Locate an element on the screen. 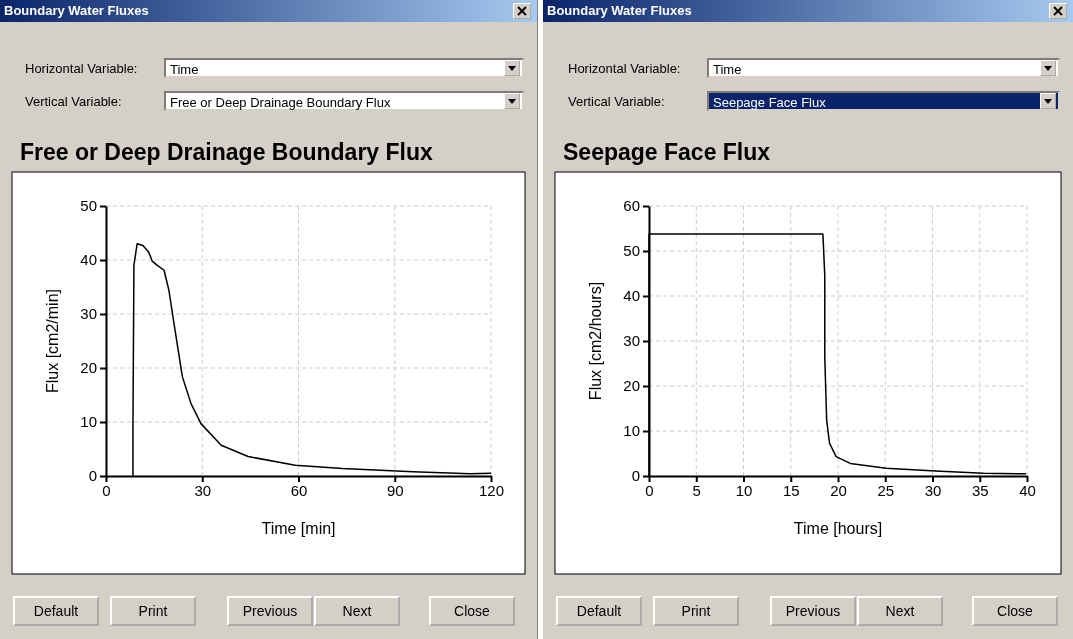 This screenshot has height=639, width=1073. x-axis-title: Time [hours] is located at coordinates (838, 528).